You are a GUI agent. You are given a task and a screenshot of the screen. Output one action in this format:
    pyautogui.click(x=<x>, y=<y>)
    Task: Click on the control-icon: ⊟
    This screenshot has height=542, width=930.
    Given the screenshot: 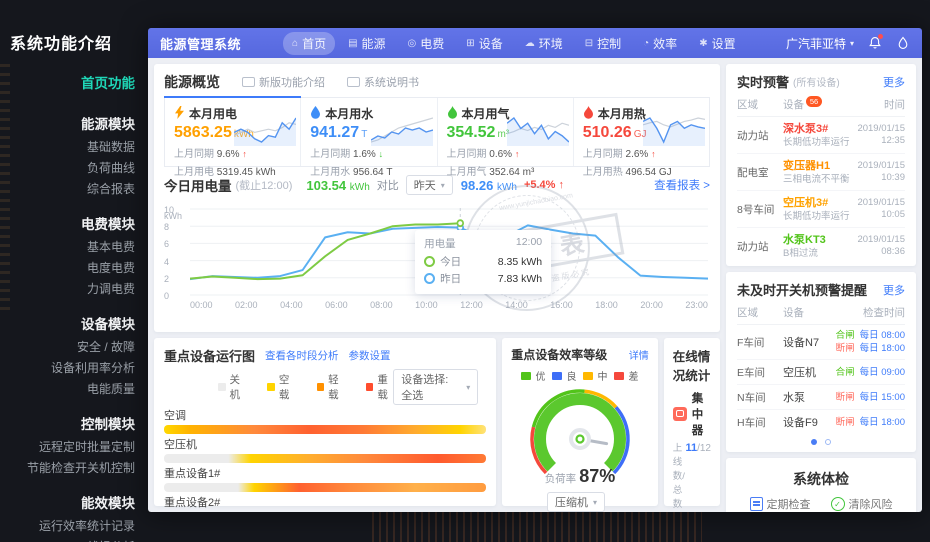 What is the action you would take?
    pyautogui.click(x=589, y=43)
    